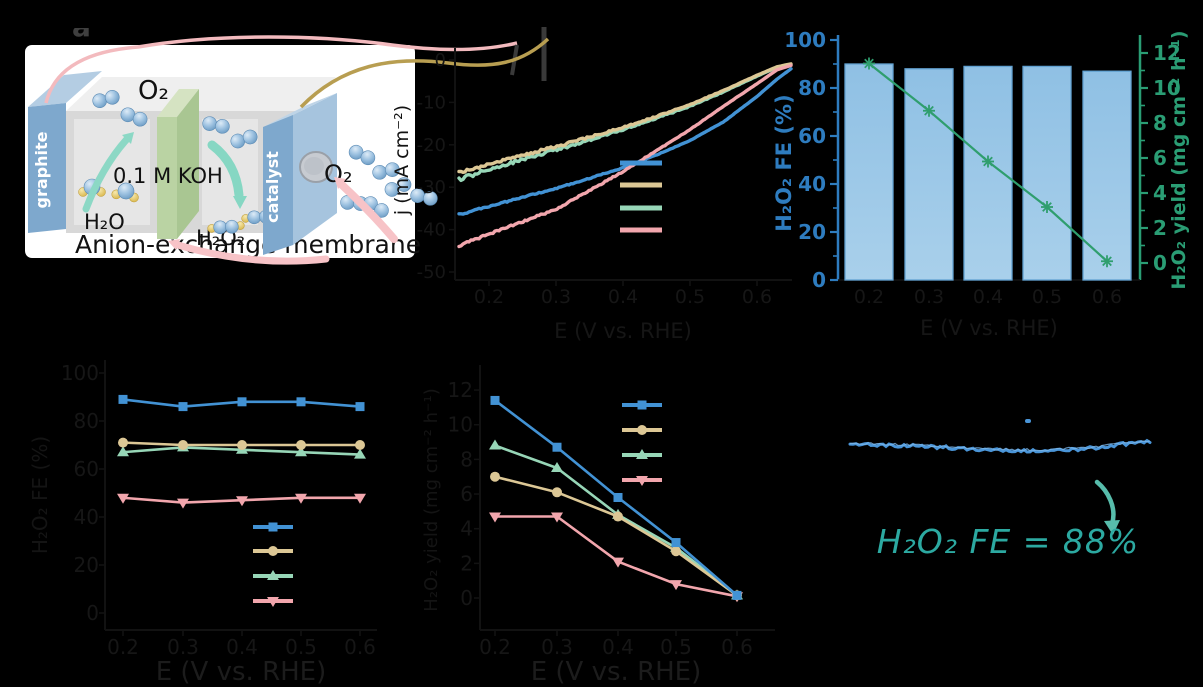  What do you see at coordinates (87, 35) in the screenshot?
I see `panel-label-a-text: a` at bounding box center [87, 35].